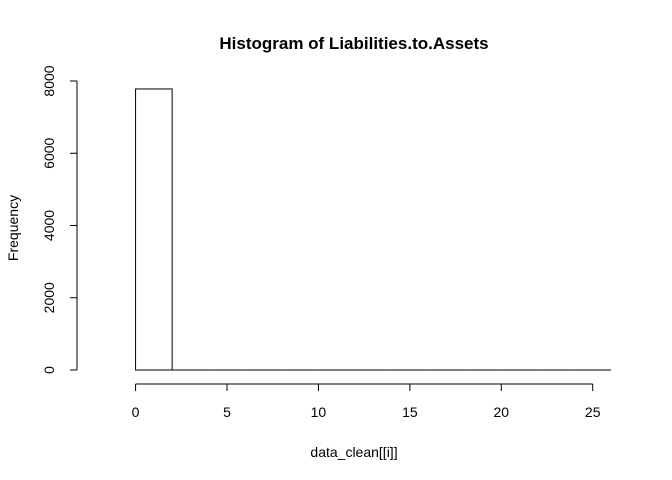  What do you see at coordinates (49, 297) in the screenshot?
I see `y-tick-label: 2000` at bounding box center [49, 297].